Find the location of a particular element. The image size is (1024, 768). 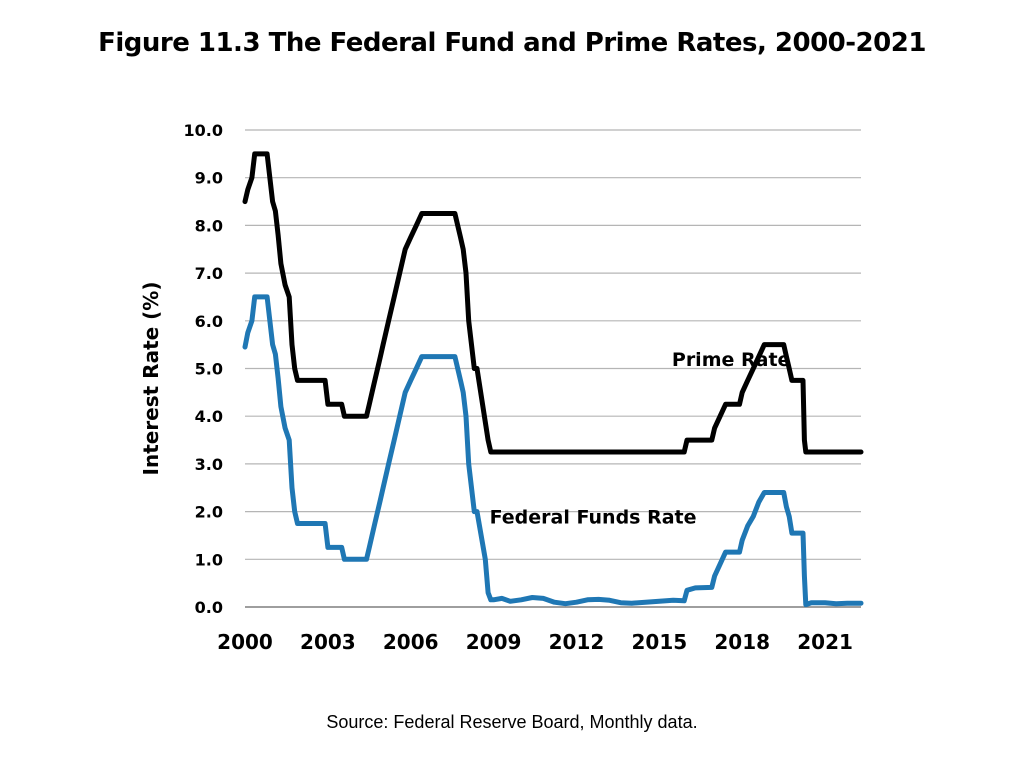

prime-rate-label: Prime Rate is located at coordinates (731, 360).